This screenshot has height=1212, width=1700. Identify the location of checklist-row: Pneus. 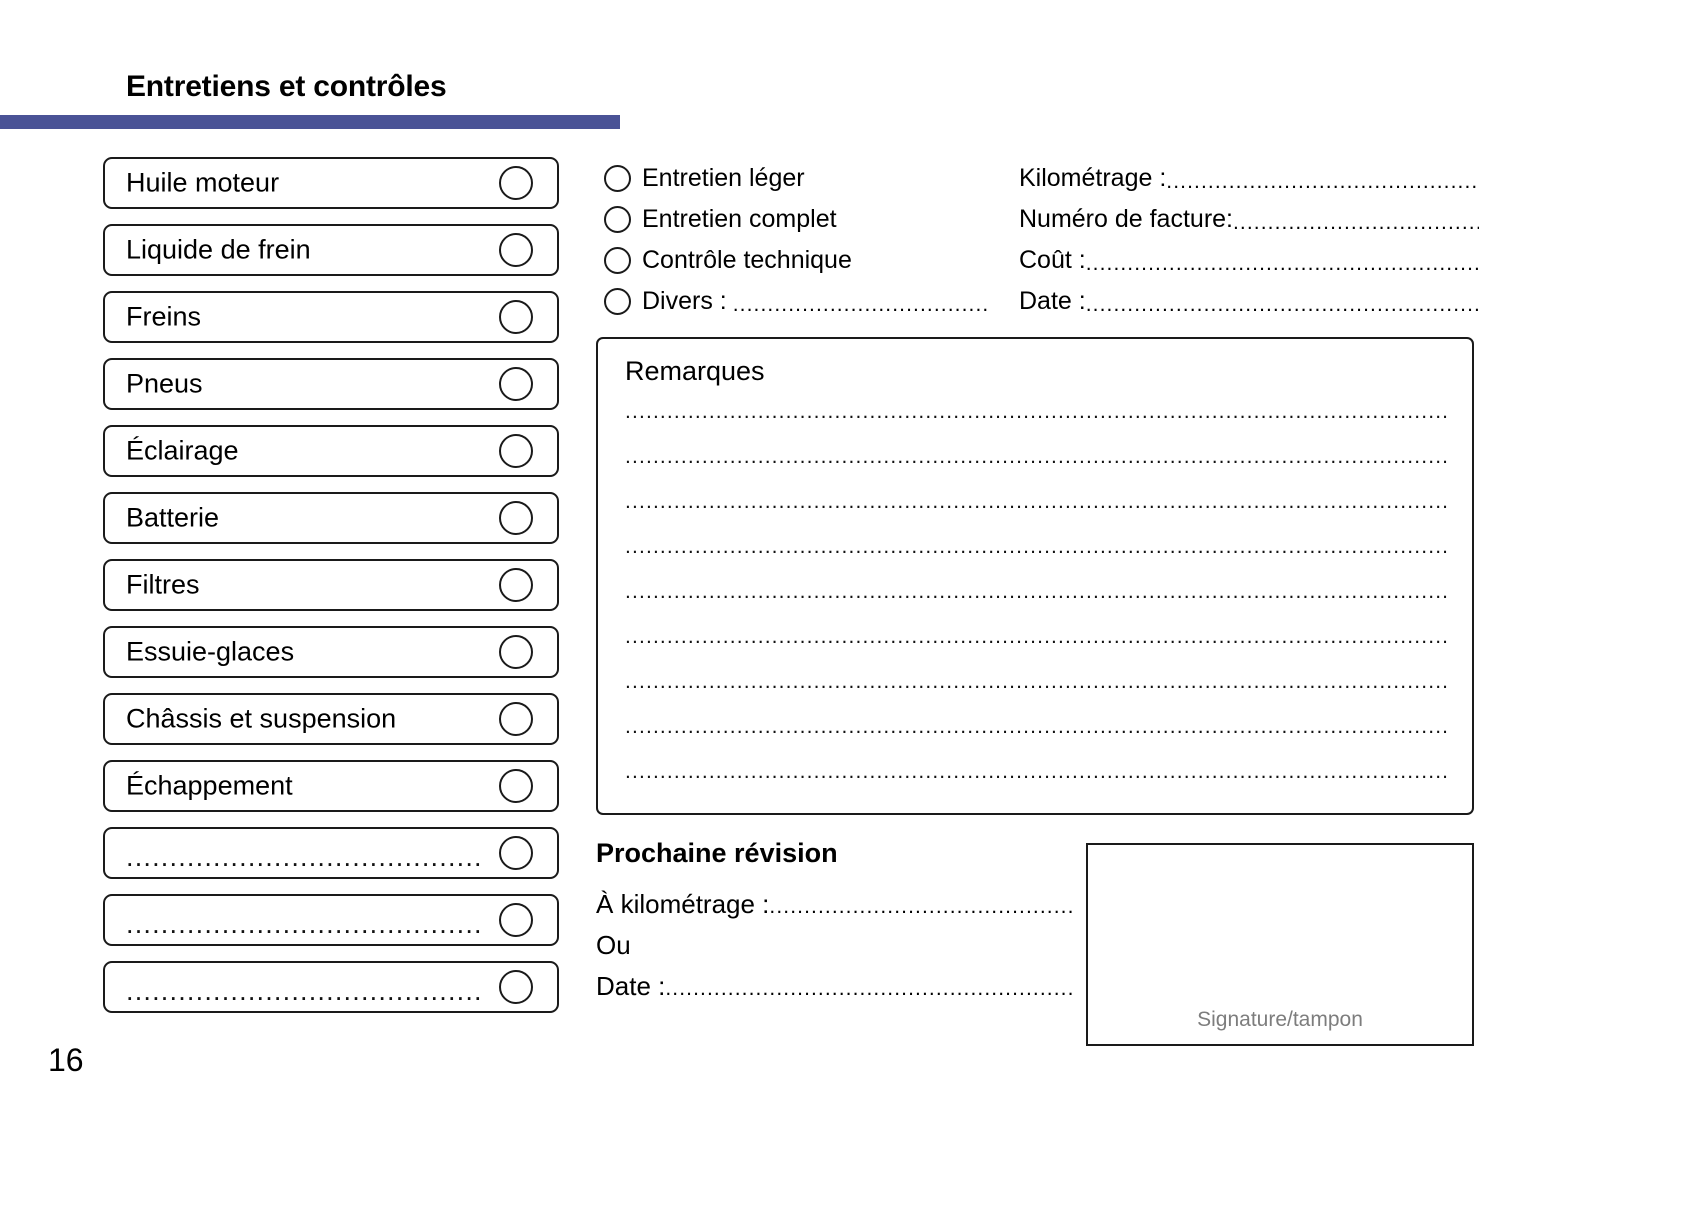
(331, 384).